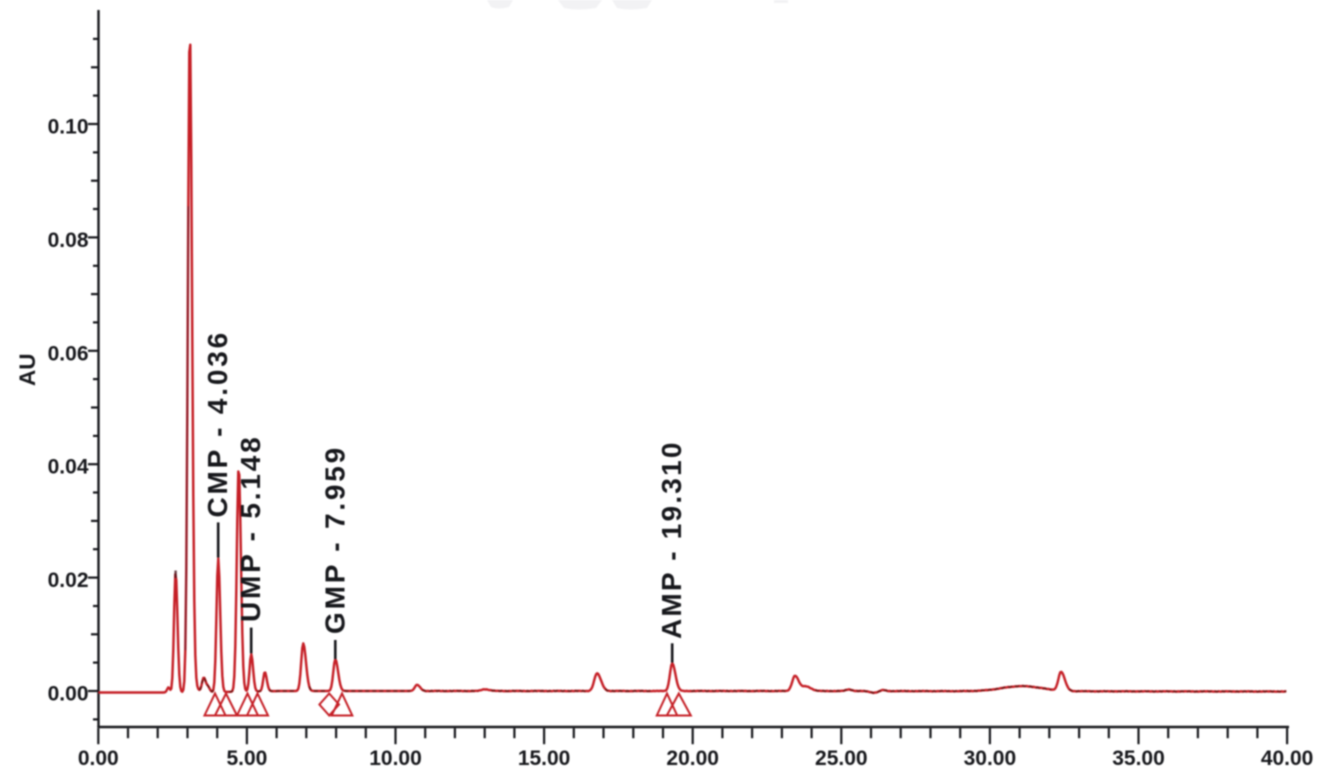 Image resolution: width=1332 pixels, height=784 pixels. Describe the element at coordinates (395, 758) in the screenshot. I see `svg-text: 10.00` at that location.